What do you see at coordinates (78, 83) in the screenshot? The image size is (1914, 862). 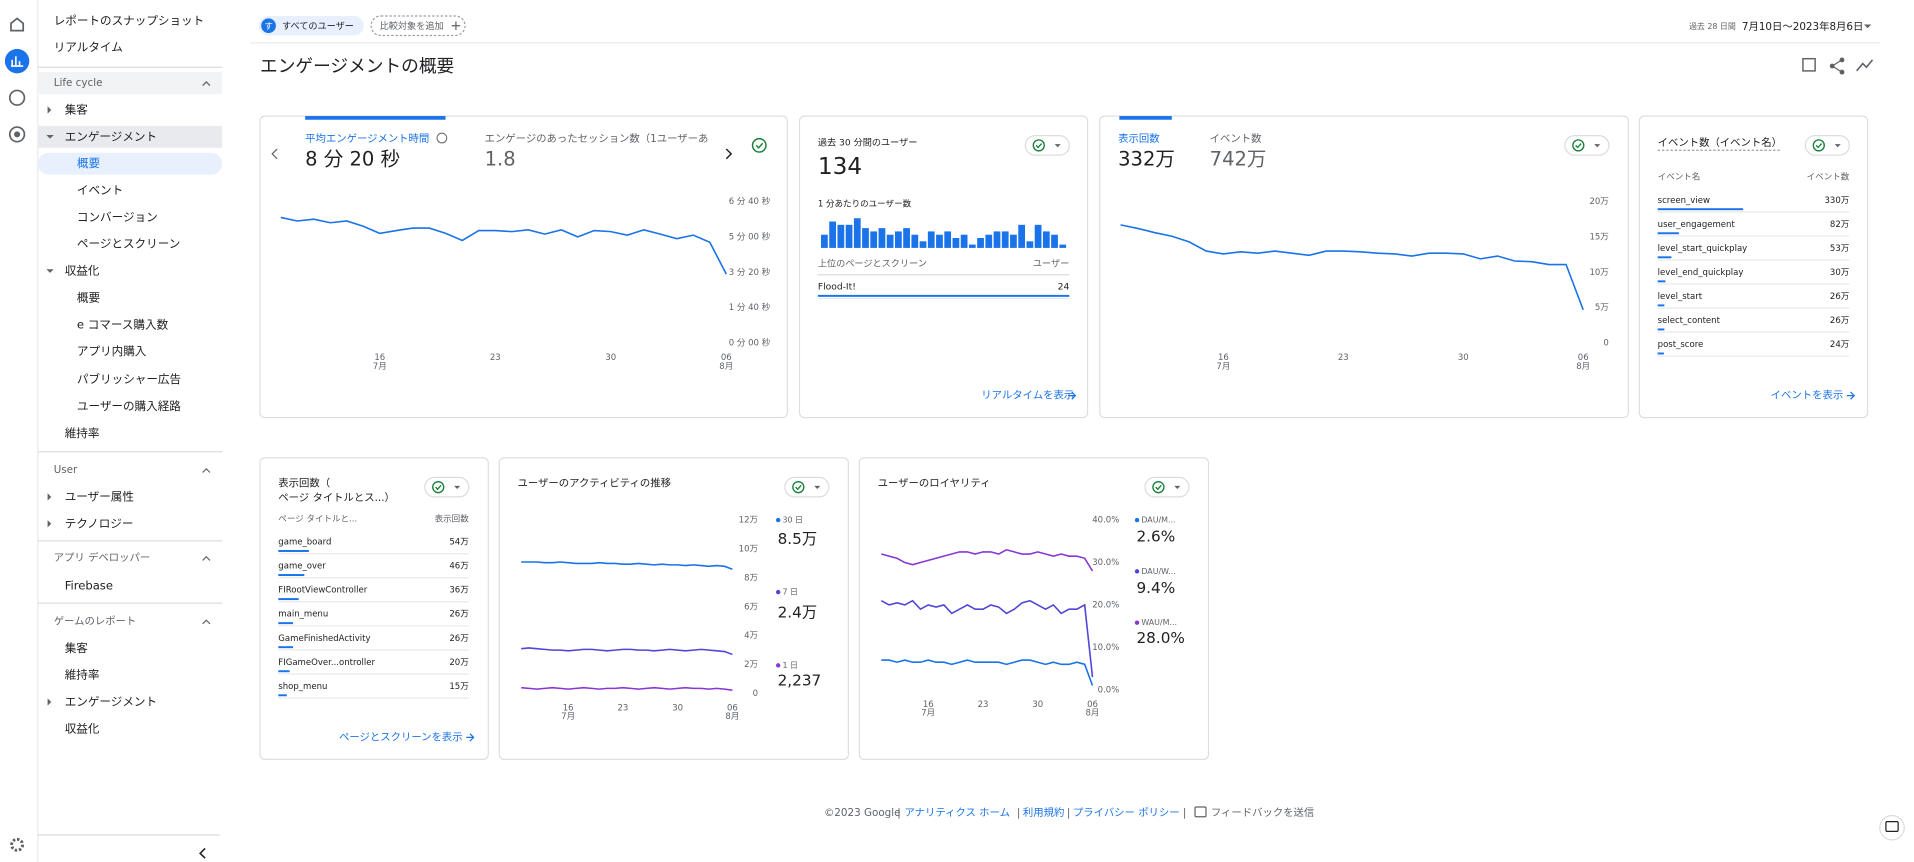 I see `nav-item: Life cycle` at bounding box center [78, 83].